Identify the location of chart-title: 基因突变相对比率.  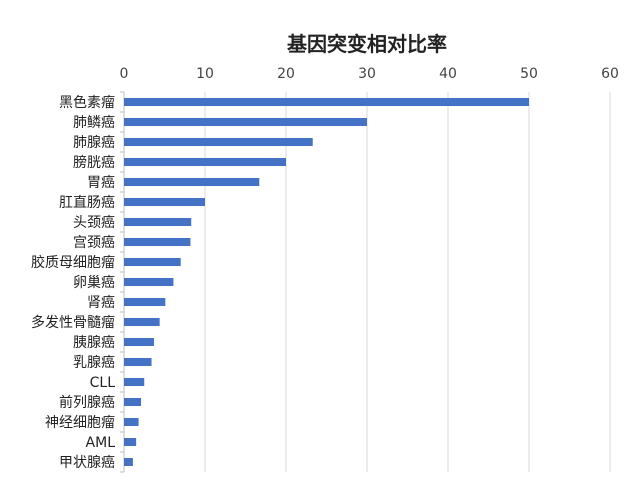
(367, 44).